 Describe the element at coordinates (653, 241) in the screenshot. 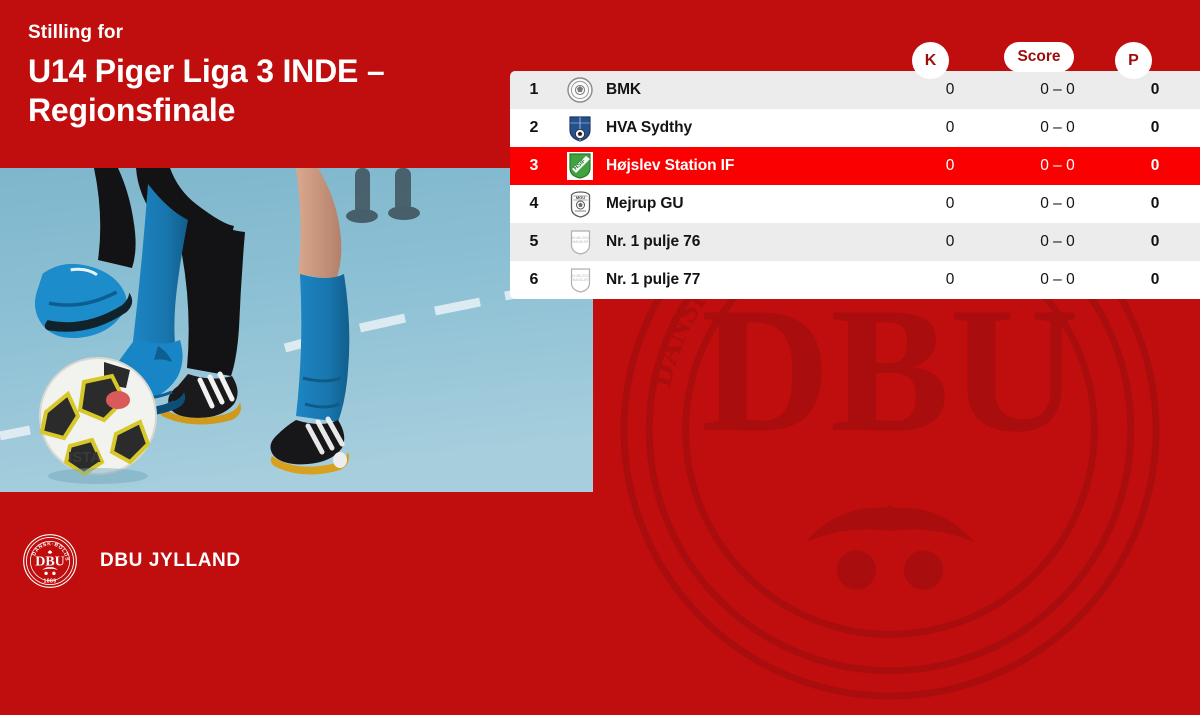

I see `team-name: Nr. 1 pulje 76` at that location.